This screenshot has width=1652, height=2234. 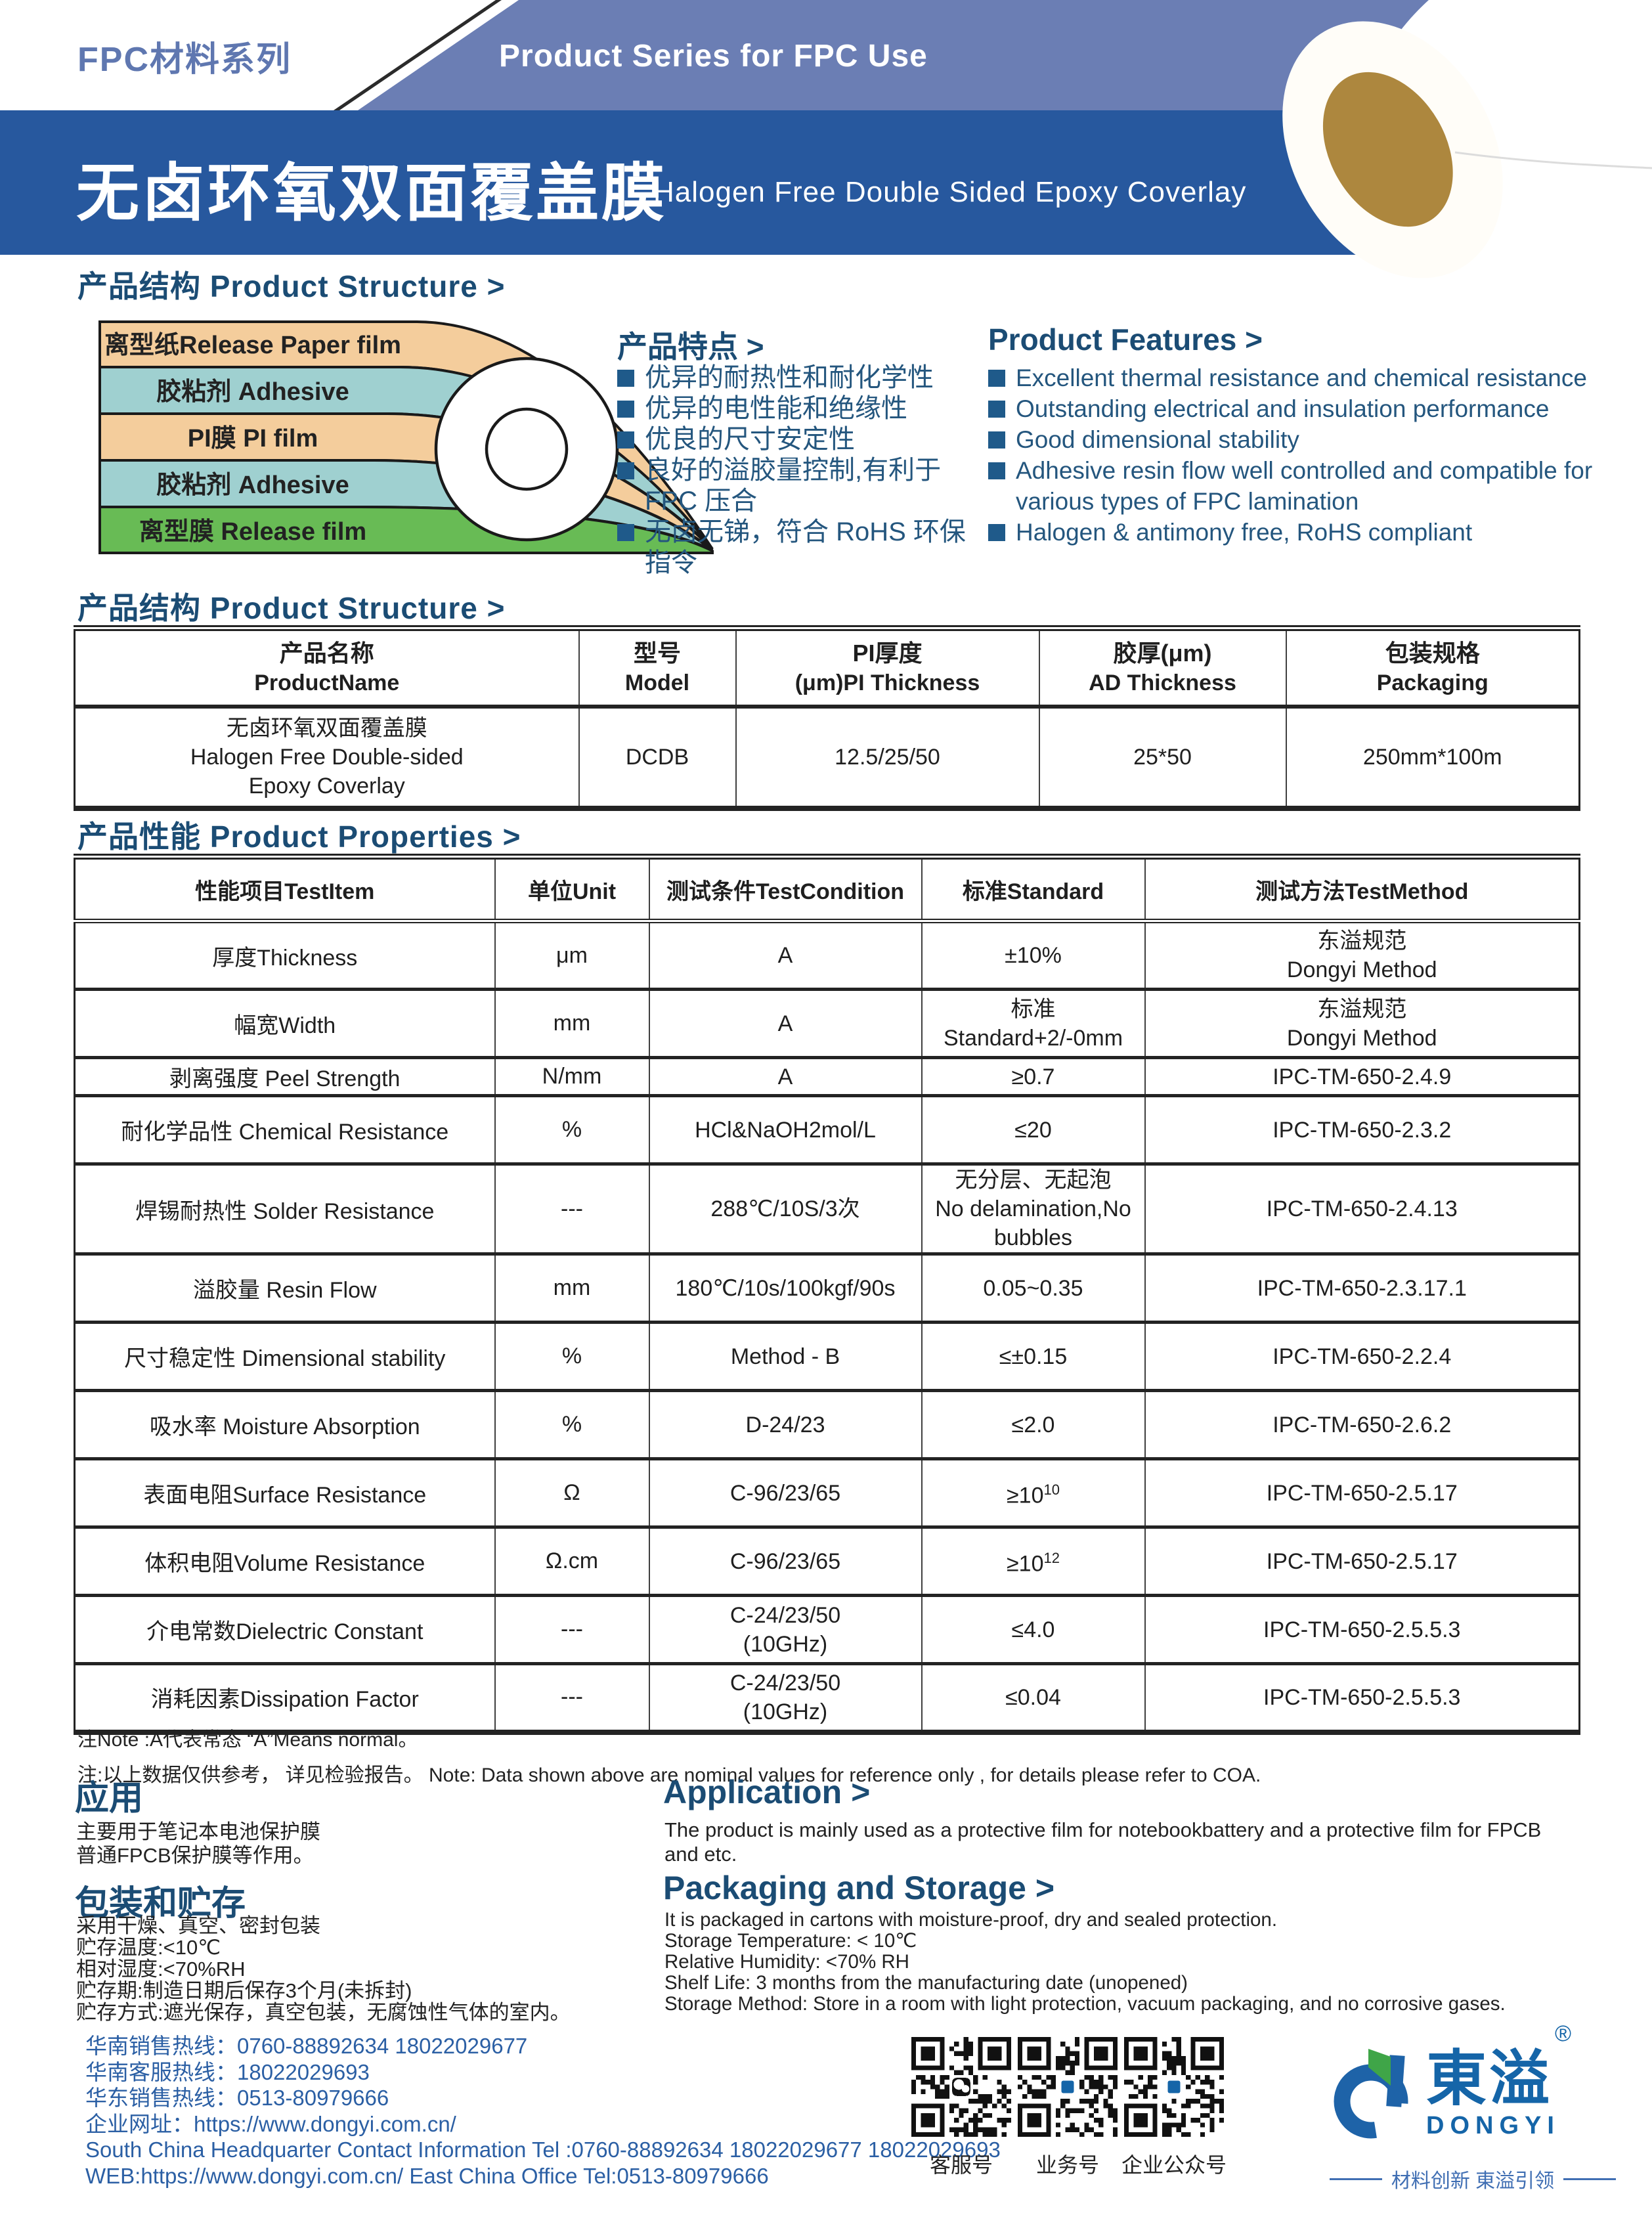 What do you see at coordinates (1067, 2165) in the screenshot?
I see `qr-label: 业务号` at bounding box center [1067, 2165].